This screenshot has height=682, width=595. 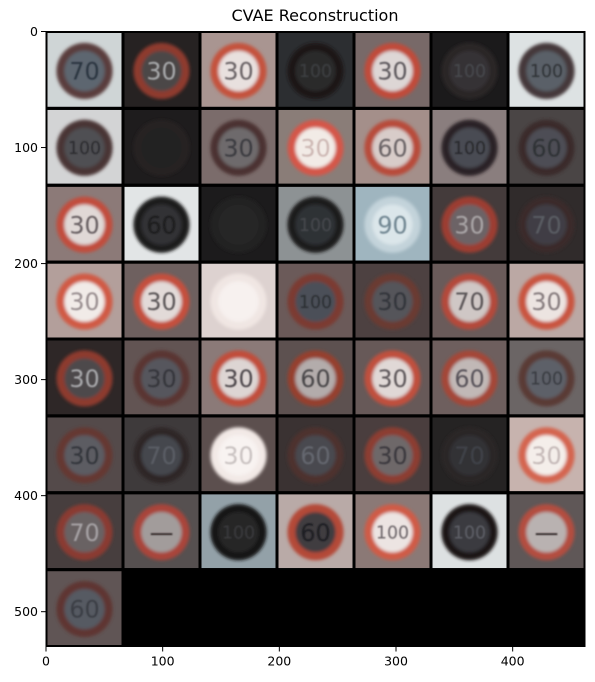 I want to click on reconstruction-tile: 90, so click(x=392, y=223).